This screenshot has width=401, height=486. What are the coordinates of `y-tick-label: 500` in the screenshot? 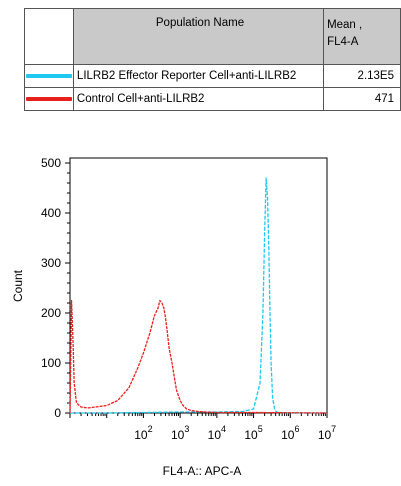 It's located at (51, 163).